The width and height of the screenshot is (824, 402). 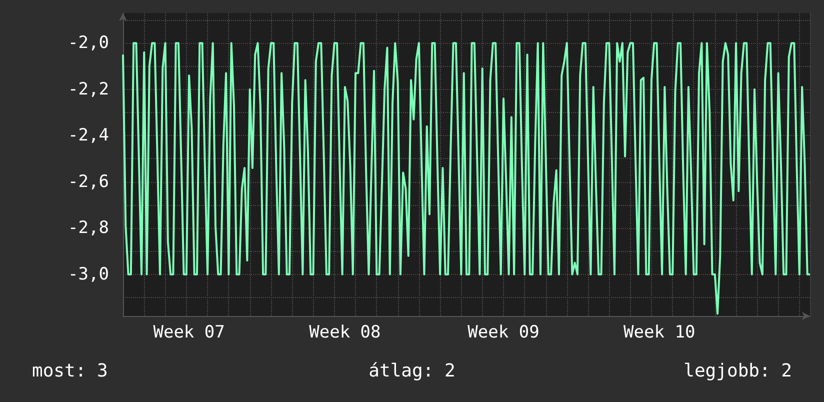 I want to click on x-tick-label: Week 09, so click(x=504, y=332).